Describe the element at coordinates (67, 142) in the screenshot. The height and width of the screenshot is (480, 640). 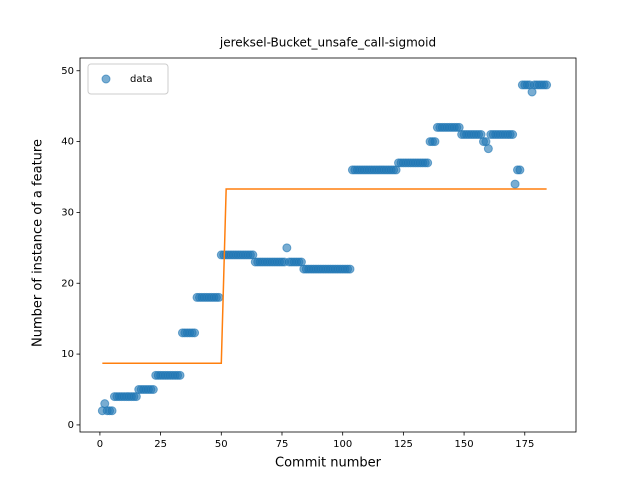
I see `y-tick-label: 40` at that location.